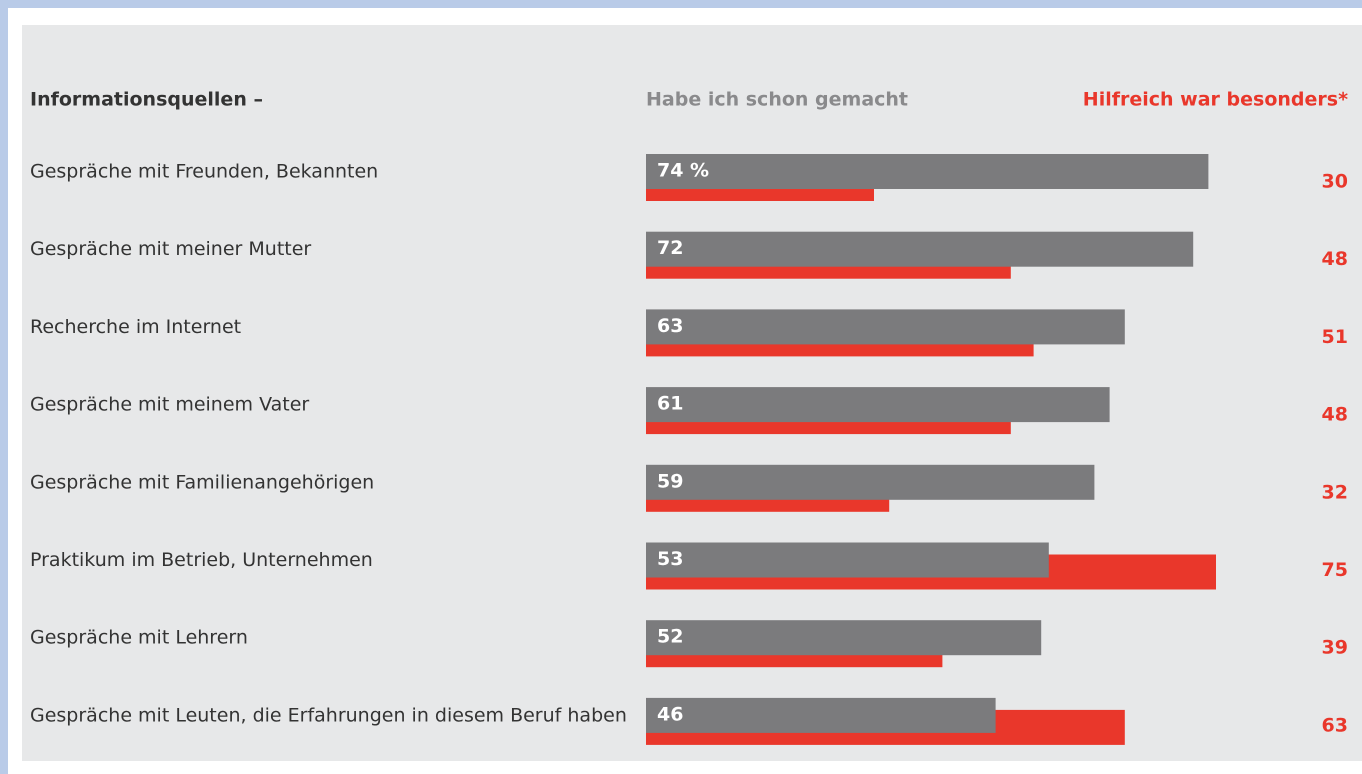 The image size is (1362, 774). I want to click on category-label: Gespräche mit meiner Mutter, so click(170, 249).